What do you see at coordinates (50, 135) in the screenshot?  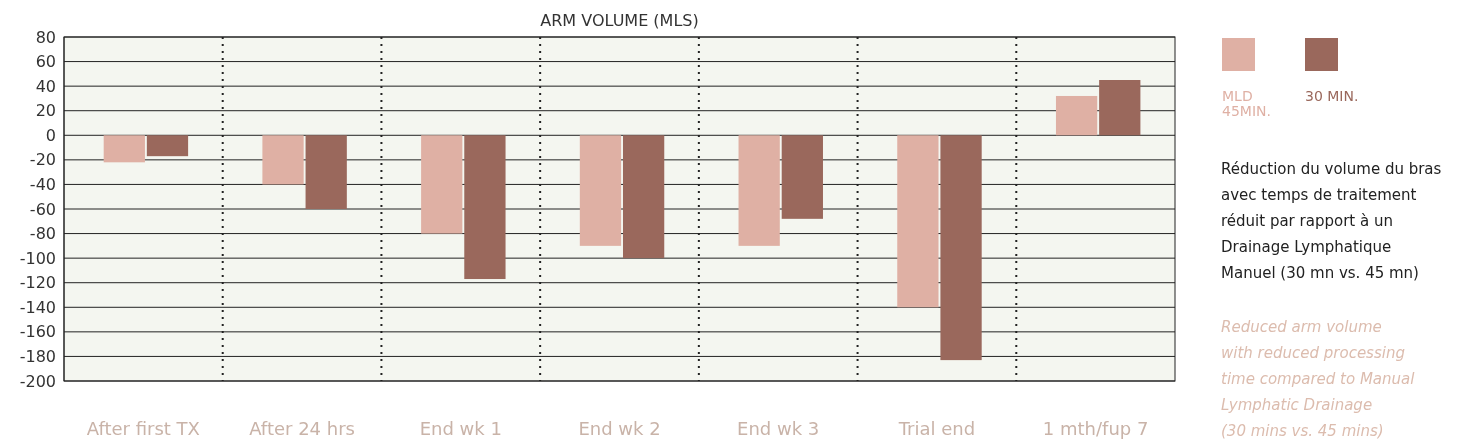 I see `y-tick-label: 0` at bounding box center [50, 135].